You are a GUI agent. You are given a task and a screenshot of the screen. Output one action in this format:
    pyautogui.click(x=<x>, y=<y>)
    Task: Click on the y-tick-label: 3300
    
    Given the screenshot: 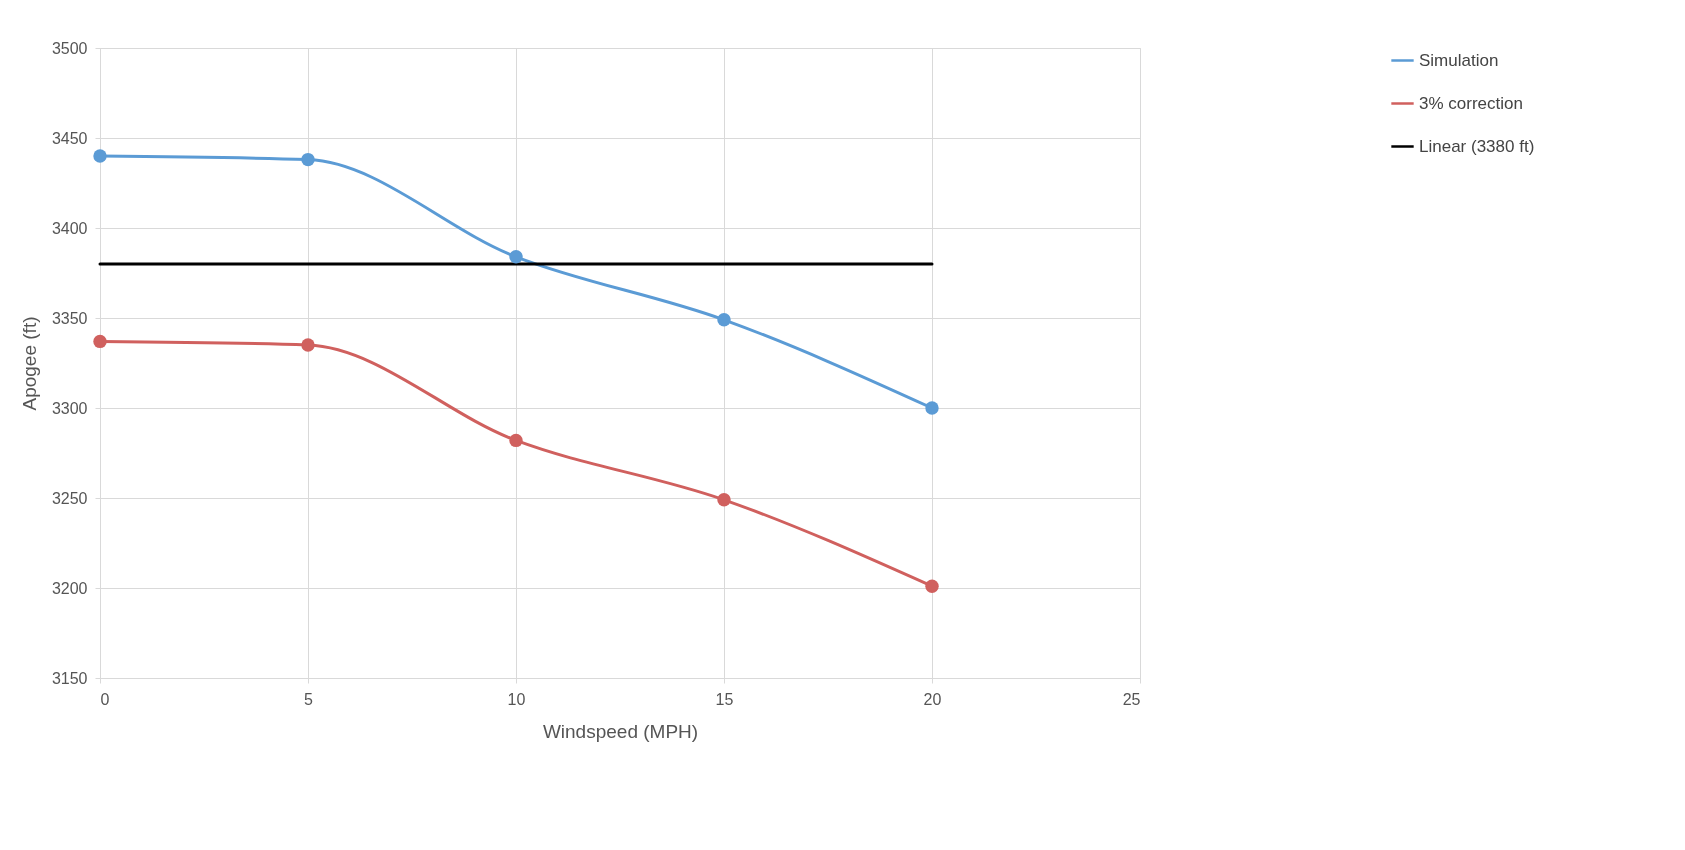 What is the action you would take?
    pyautogui.click(x=69, y=408)
    